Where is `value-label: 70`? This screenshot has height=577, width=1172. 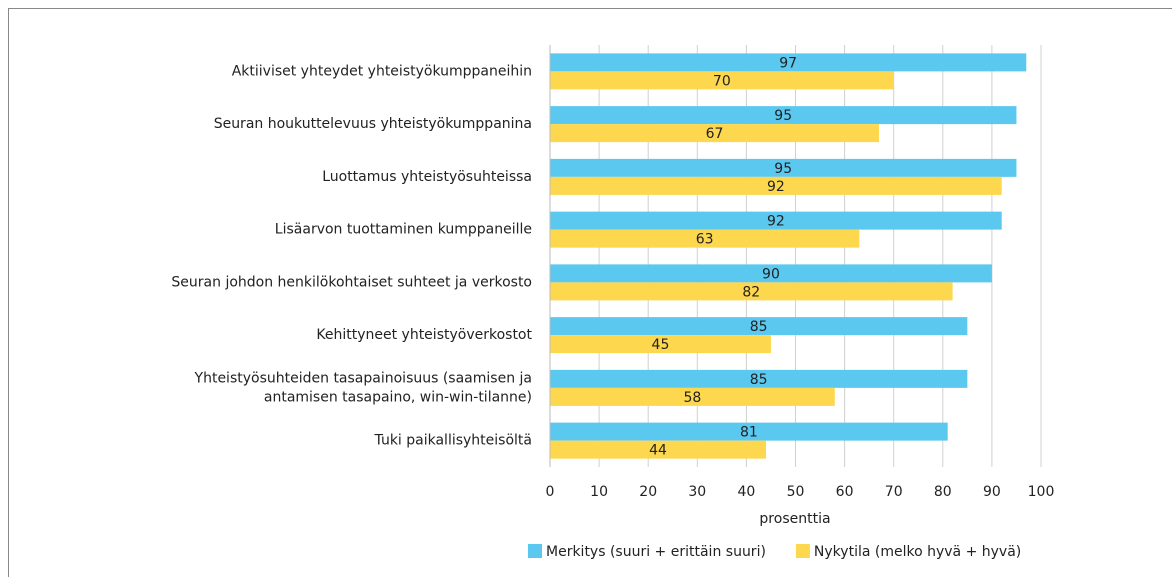
value-label: 70 is located at coordinates (722, 81).